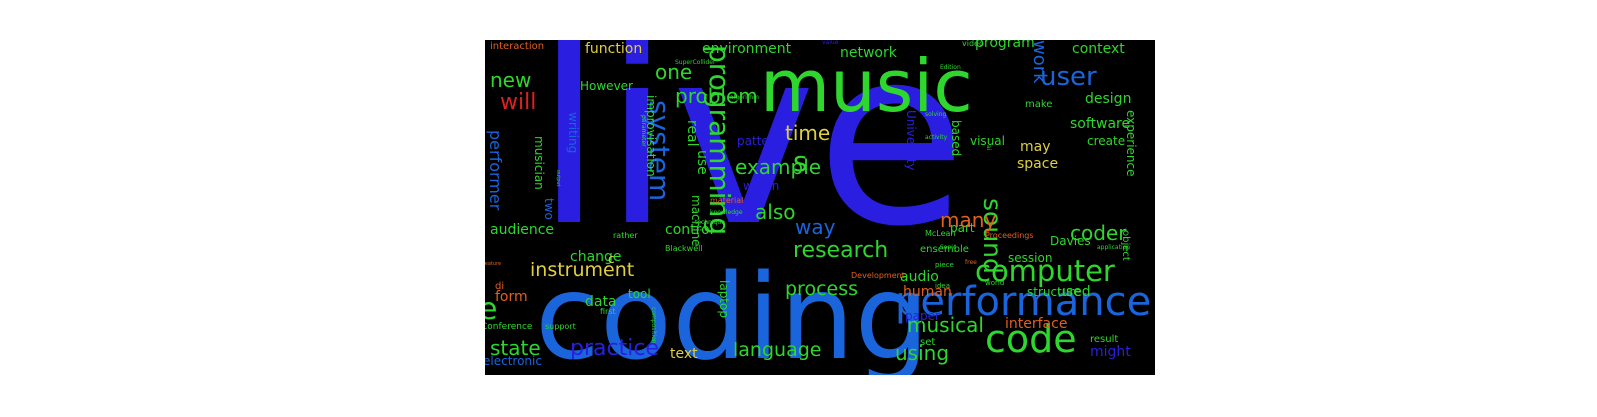 This screenshot has width=1597, height=417. What do you see at coordinates (727, 200) in the screenshot?
I see `word: material` at bounding box center [727, 200].